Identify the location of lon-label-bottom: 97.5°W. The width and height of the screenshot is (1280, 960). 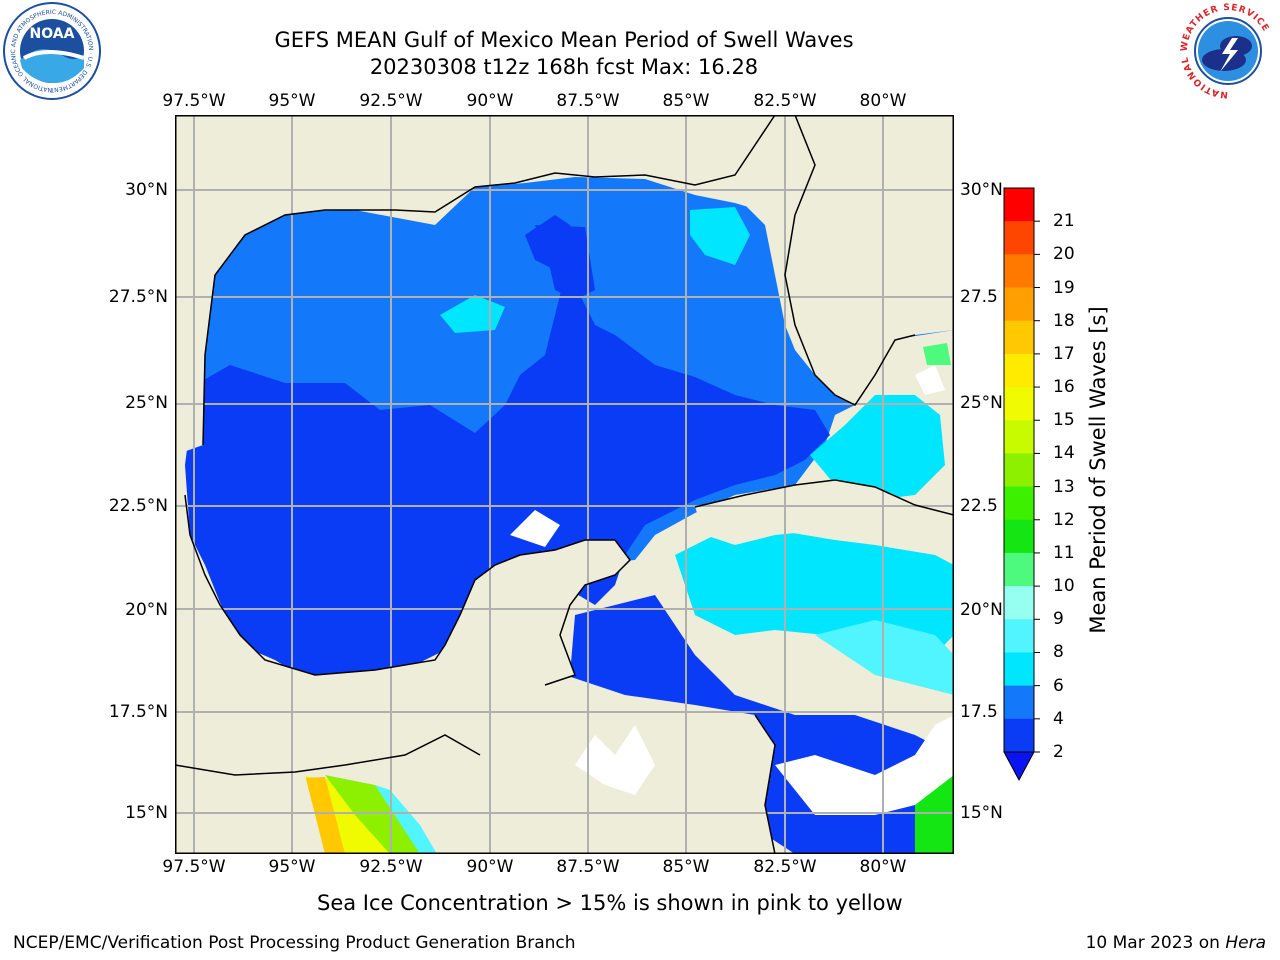
(194, 867).